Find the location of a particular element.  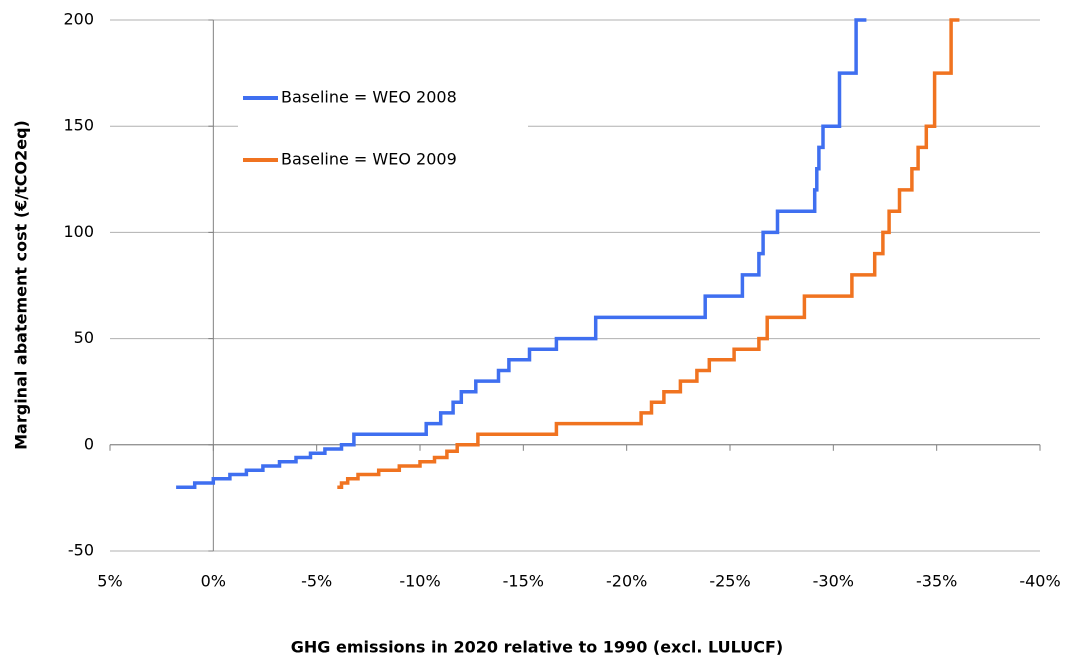

x-tick-label: -15% is located at coordinates (523, 581).